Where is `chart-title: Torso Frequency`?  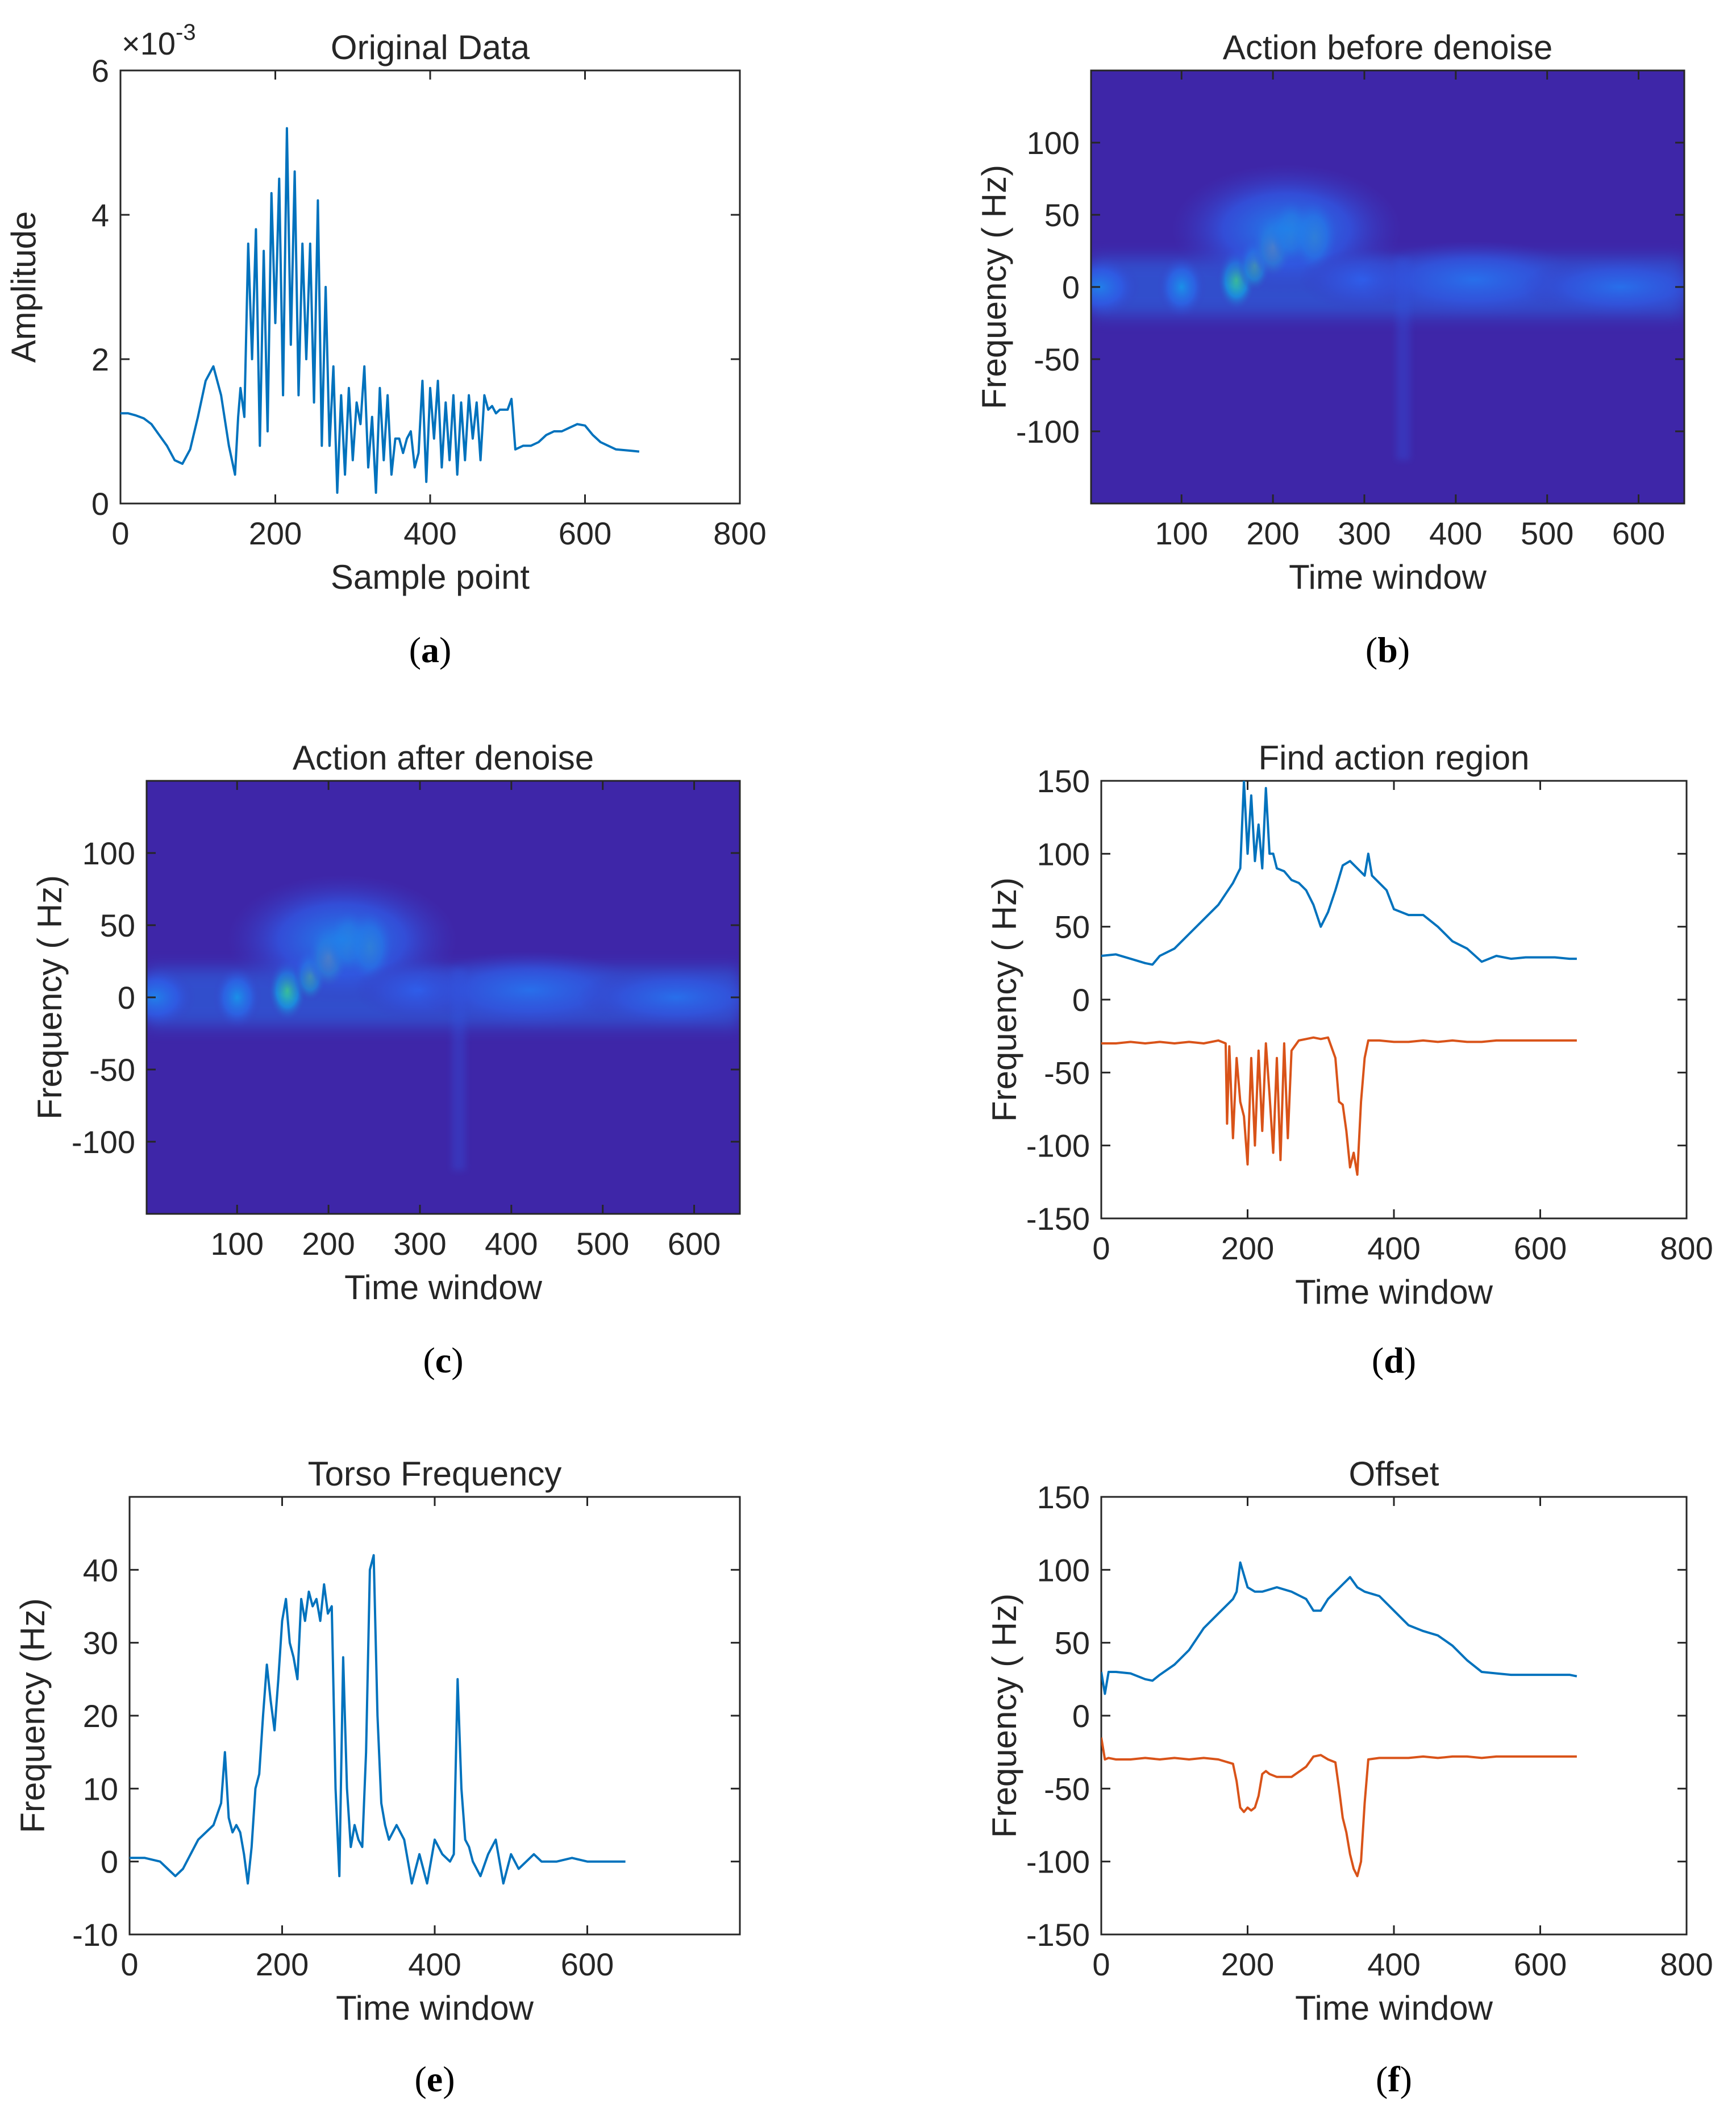 chart-title: Torso Frequency is located at coordinates (435, 1474).